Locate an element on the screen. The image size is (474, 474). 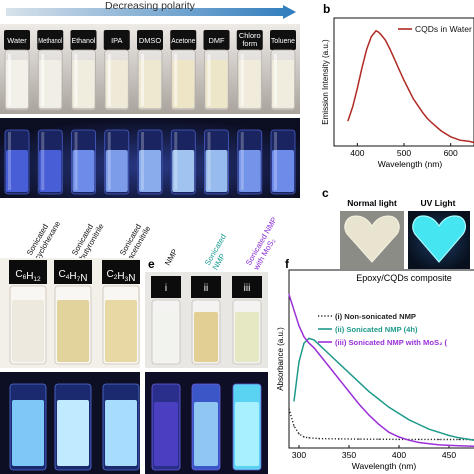
panel-d-daylight-vials: C6H12 C4H7N C2H3N is located at coordinates (74, 312).